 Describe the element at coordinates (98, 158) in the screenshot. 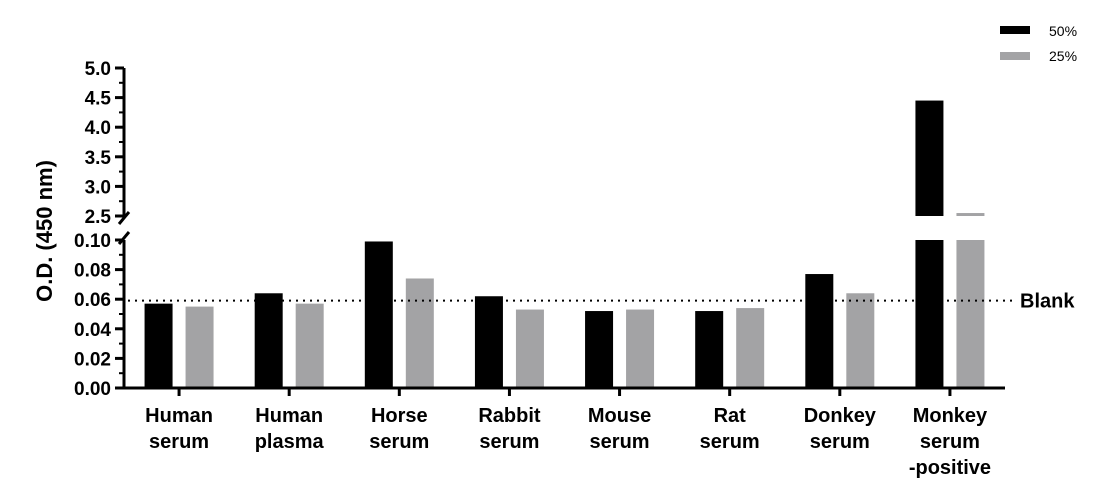

I see `y-tick-label-upper: 3.5` at that location.